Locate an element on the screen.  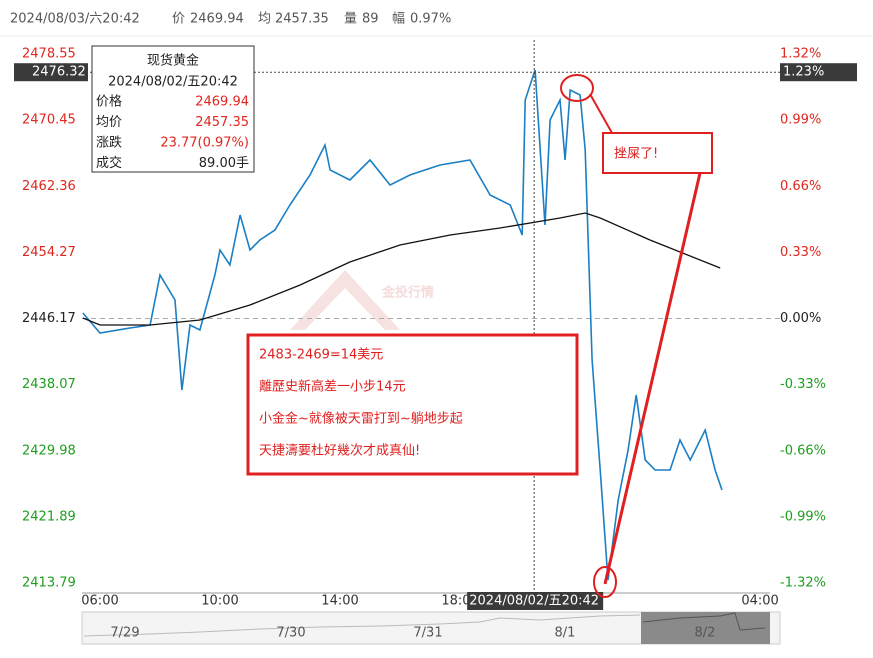
navigator-label: 8/1 is located at coordinates (565, 633).